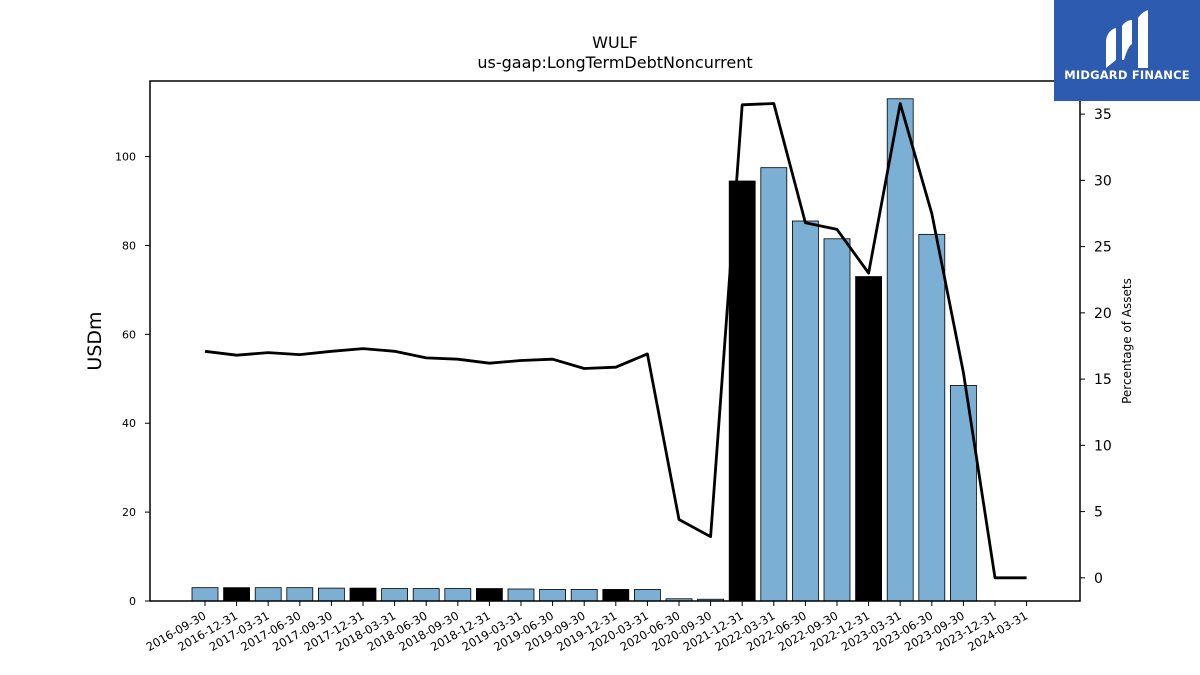 Image resolution: width=1200 pixels, height=675 pixels. Describe the element at coordinates (129, 423) in the screenshot. I see `y-tick-label: 40` at that location.